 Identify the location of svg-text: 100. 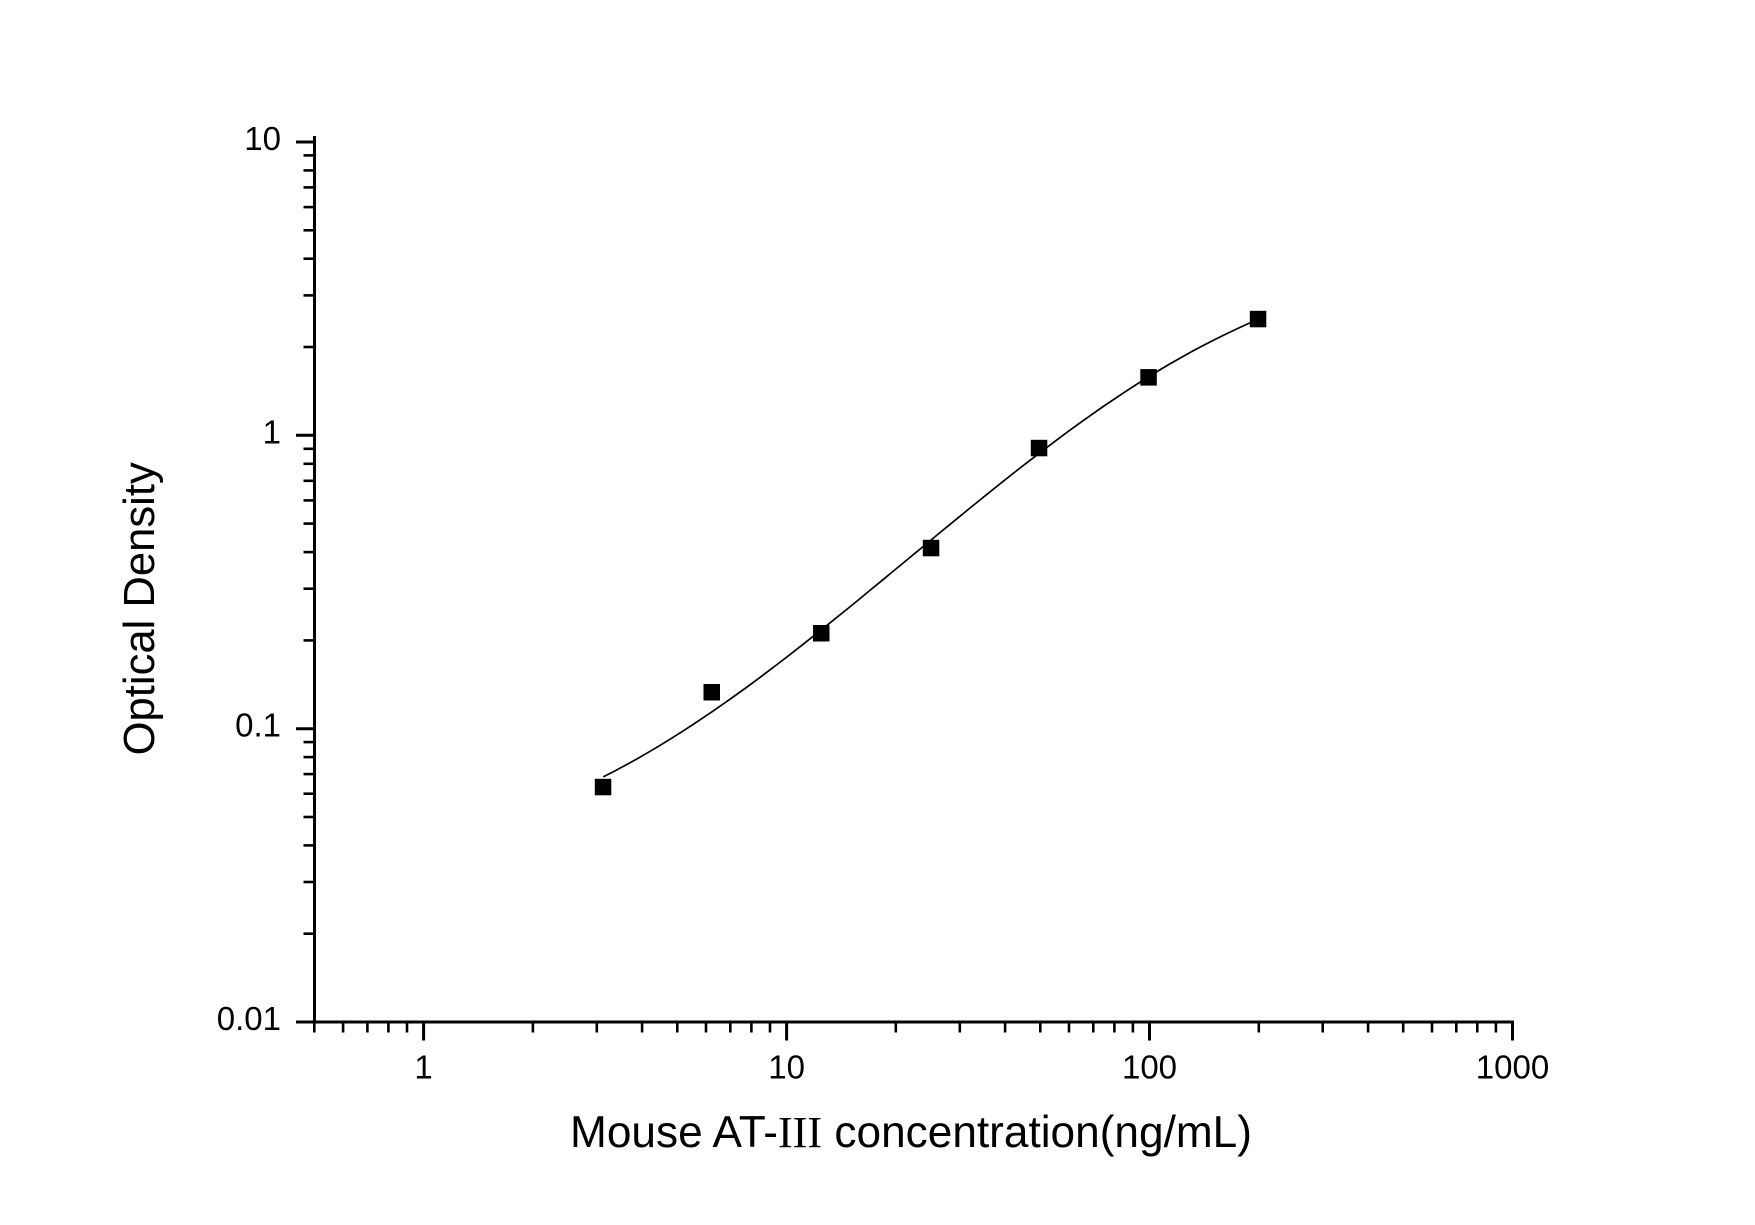
(1149, 1067).